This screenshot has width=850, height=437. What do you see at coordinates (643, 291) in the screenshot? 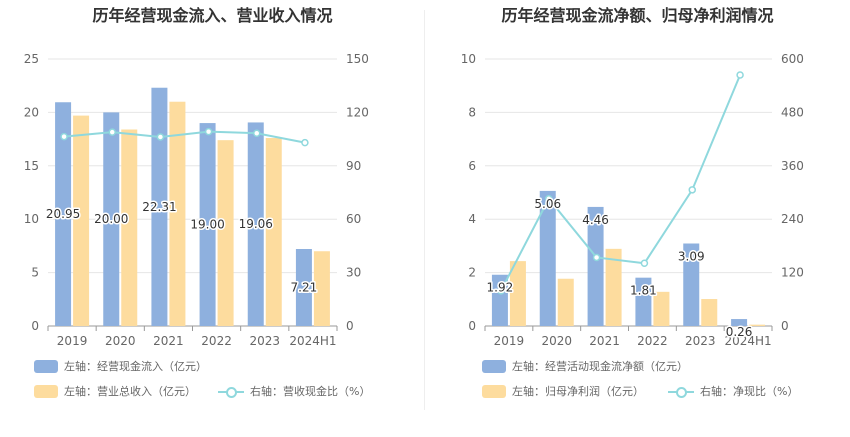
I see `bar-data-label: 1.81` at bounding box center [643, 291].